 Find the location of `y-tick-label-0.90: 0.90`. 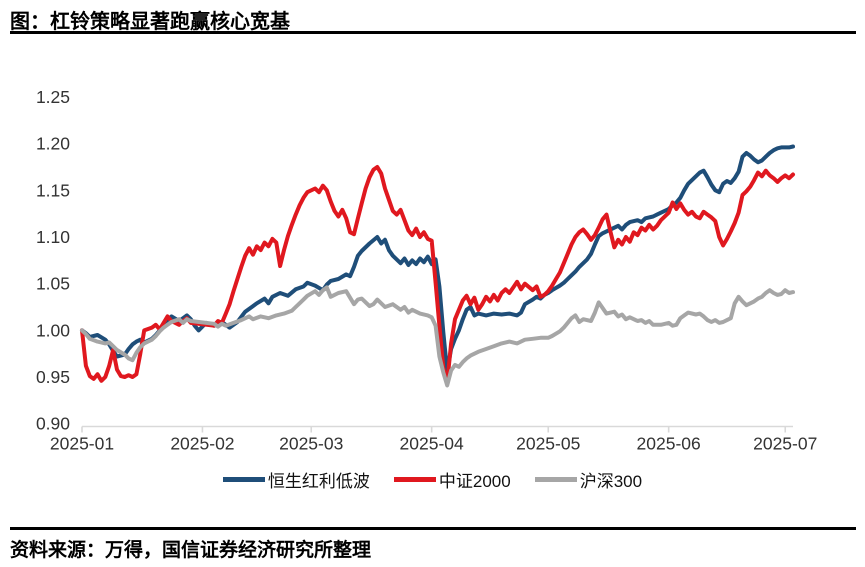

y-tick-label-0.90: 0.90 is located at coordinates (53, 424).